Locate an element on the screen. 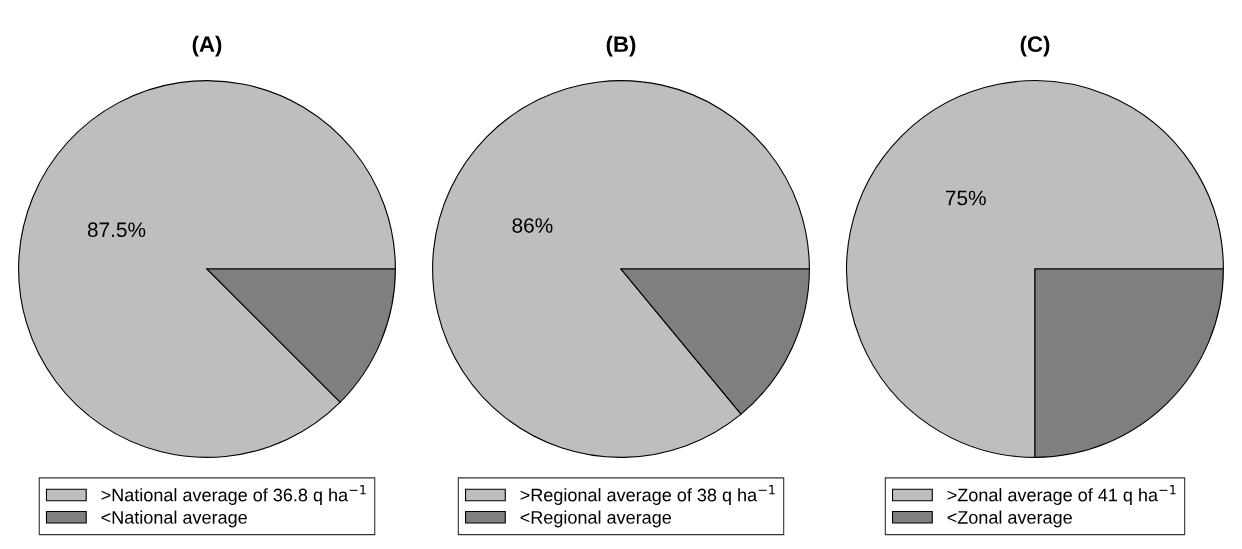  legend-label: <National average is located at coordinates (174, 519).